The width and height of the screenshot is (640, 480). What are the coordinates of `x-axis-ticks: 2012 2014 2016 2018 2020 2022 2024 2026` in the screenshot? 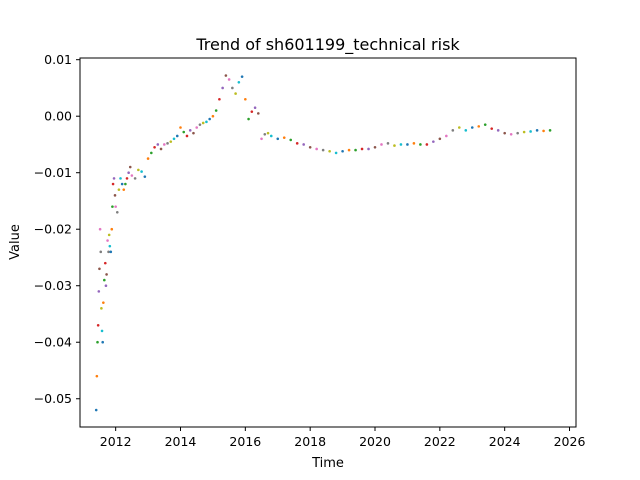 It's located at (343, 438).